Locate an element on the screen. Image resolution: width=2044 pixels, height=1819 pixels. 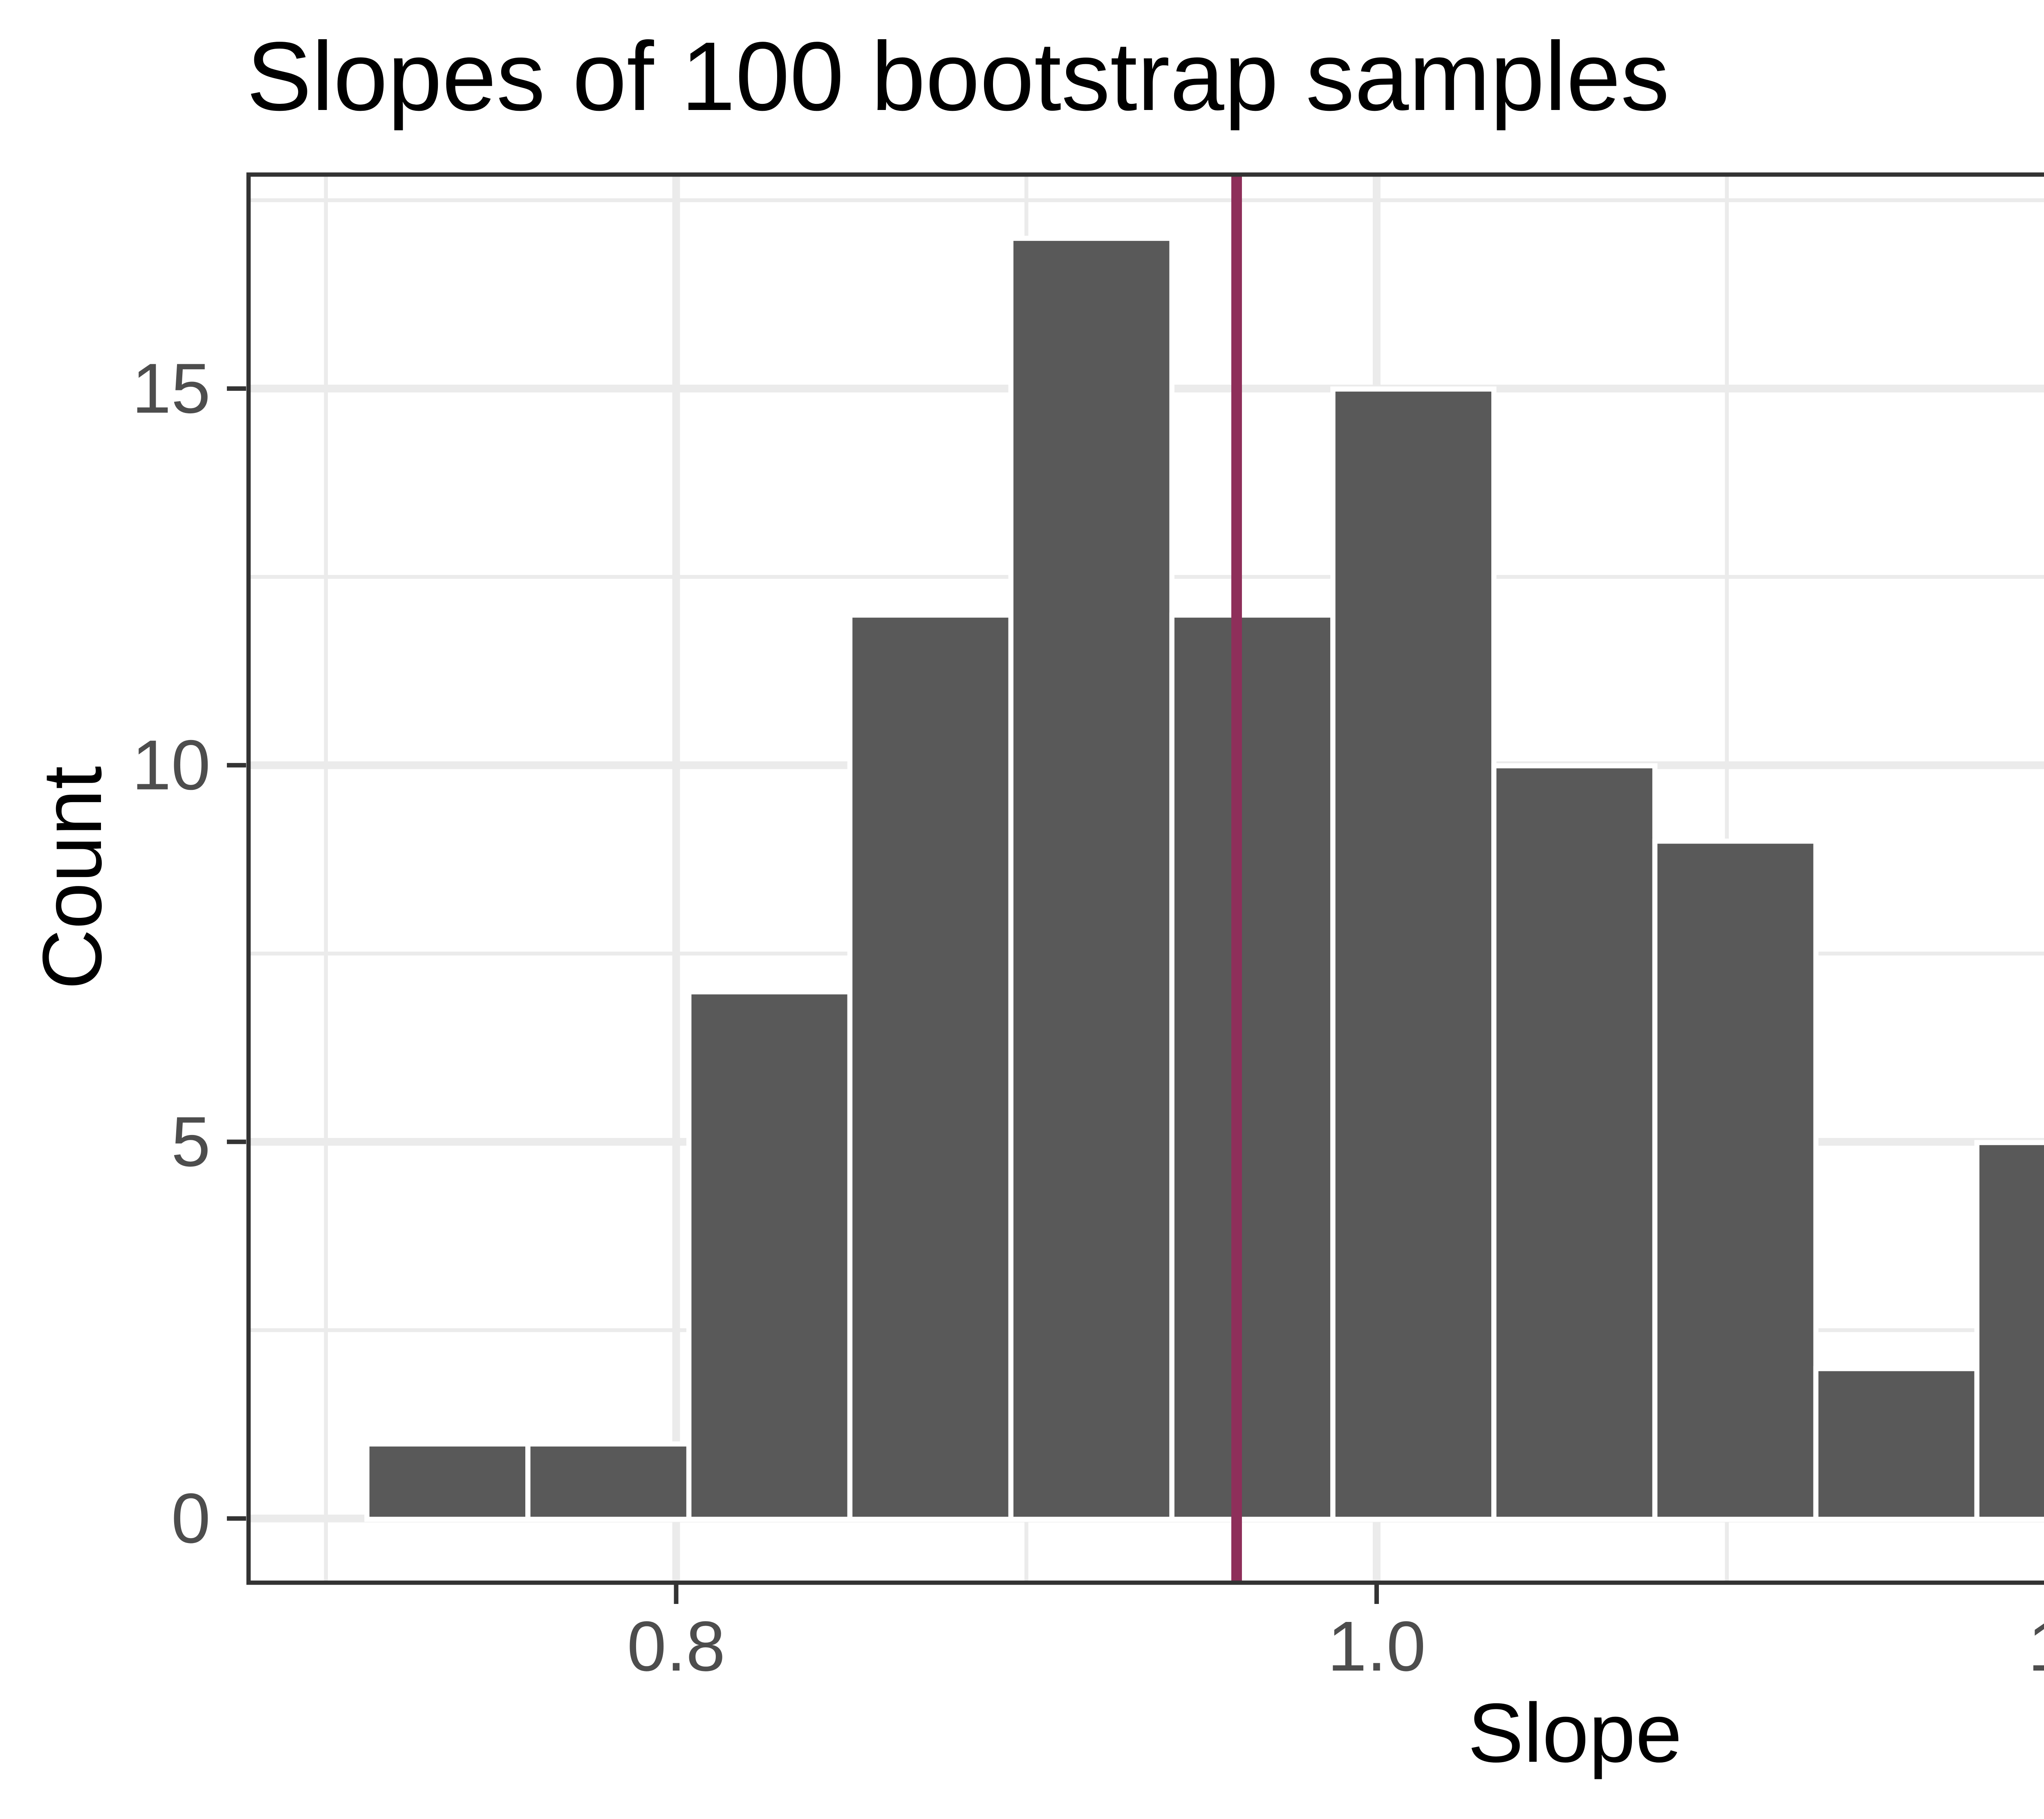
svg-text: 1.0 is located at coordinates (1376, 1646).